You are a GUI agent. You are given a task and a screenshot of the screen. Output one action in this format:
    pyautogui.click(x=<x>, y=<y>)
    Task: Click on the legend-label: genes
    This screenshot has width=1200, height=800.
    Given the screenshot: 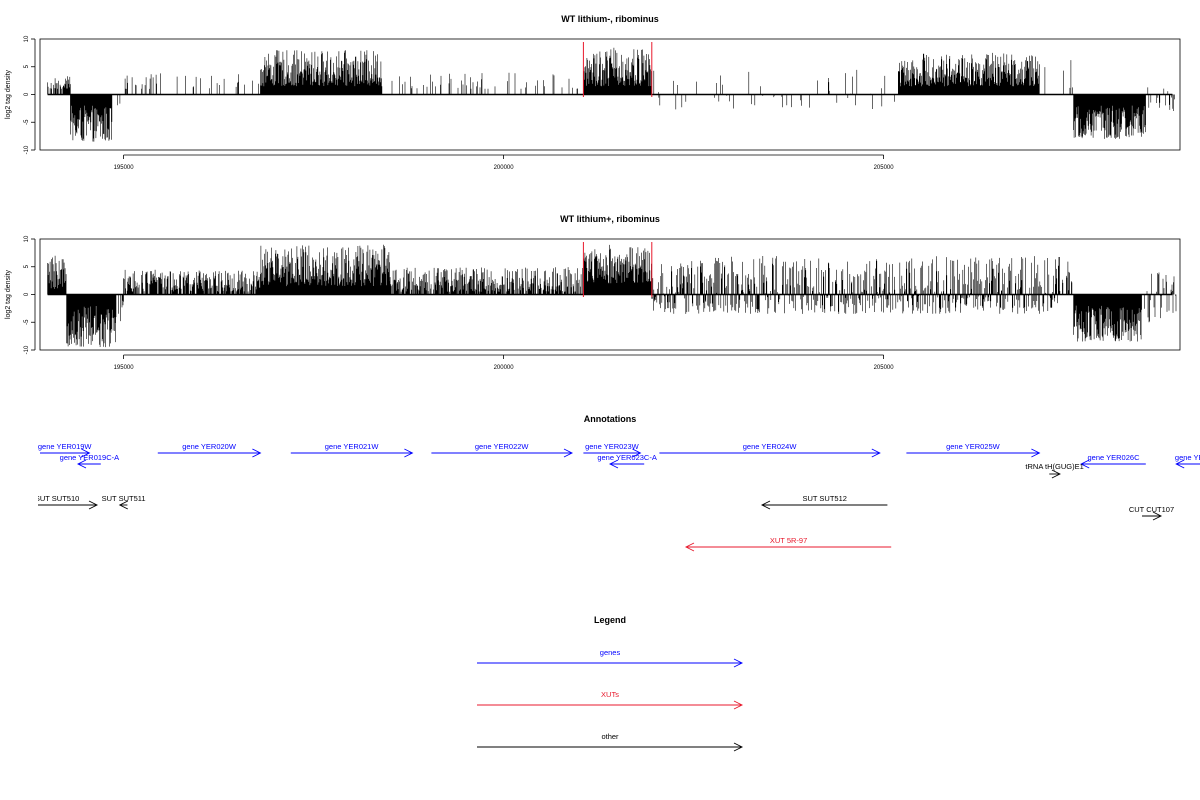 What is the action you would take?
    pyautogui.click(x=610, y=652)
    